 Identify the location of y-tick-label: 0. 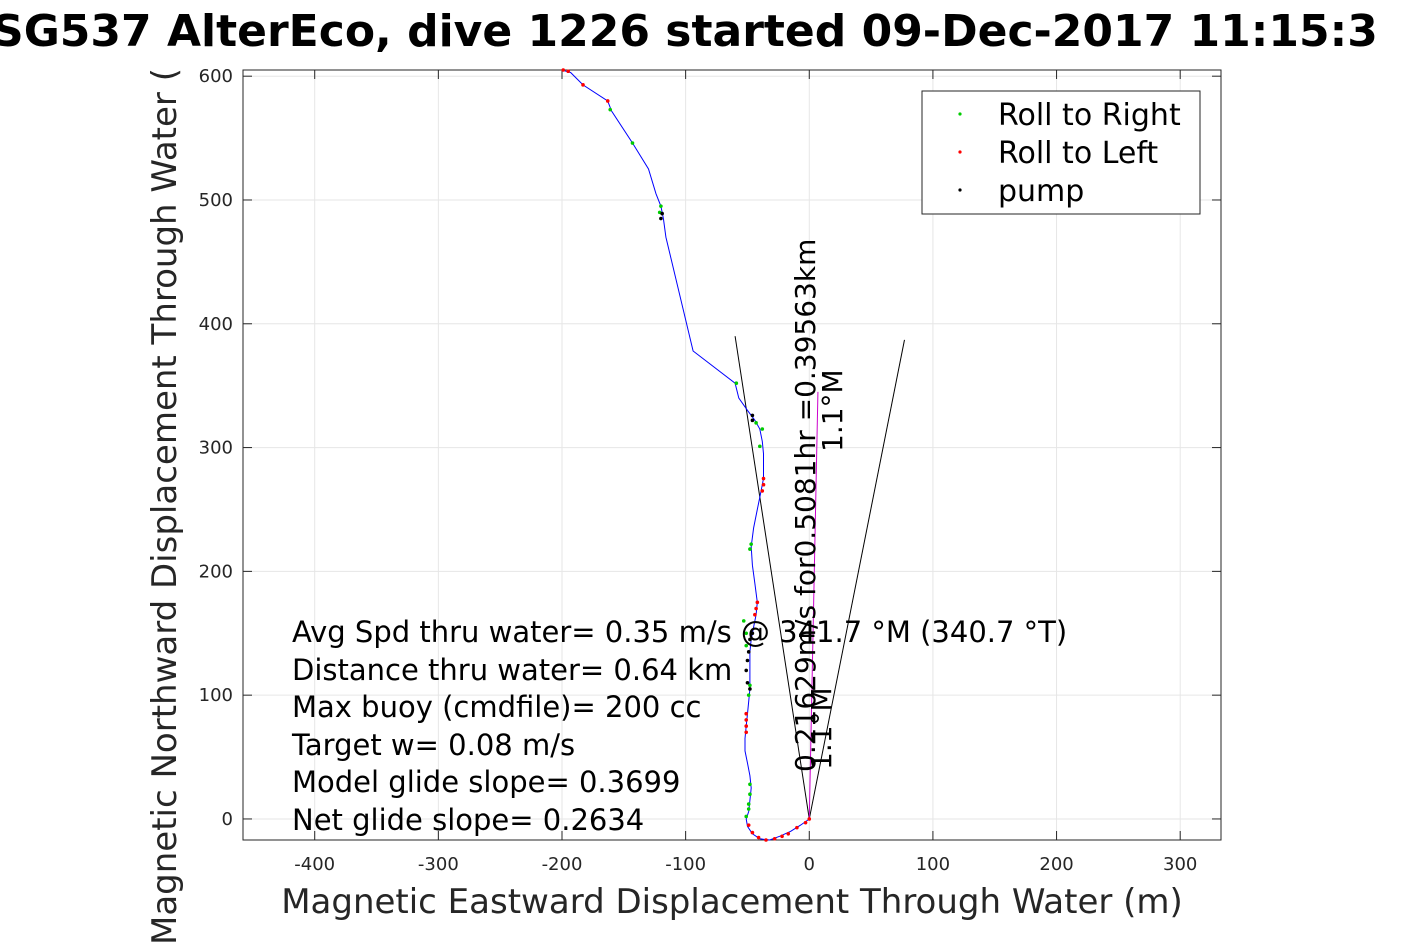
(227, 819).